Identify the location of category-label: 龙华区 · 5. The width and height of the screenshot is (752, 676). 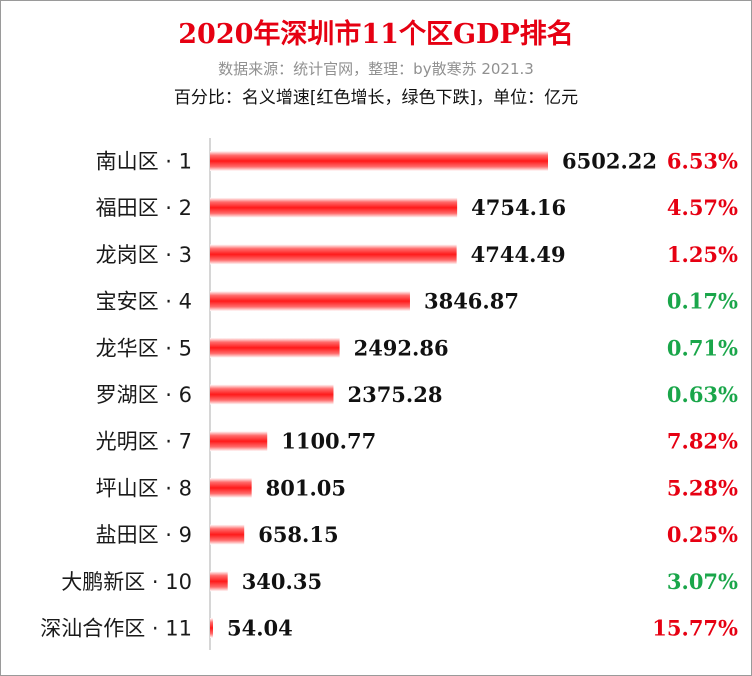
(144, 348).